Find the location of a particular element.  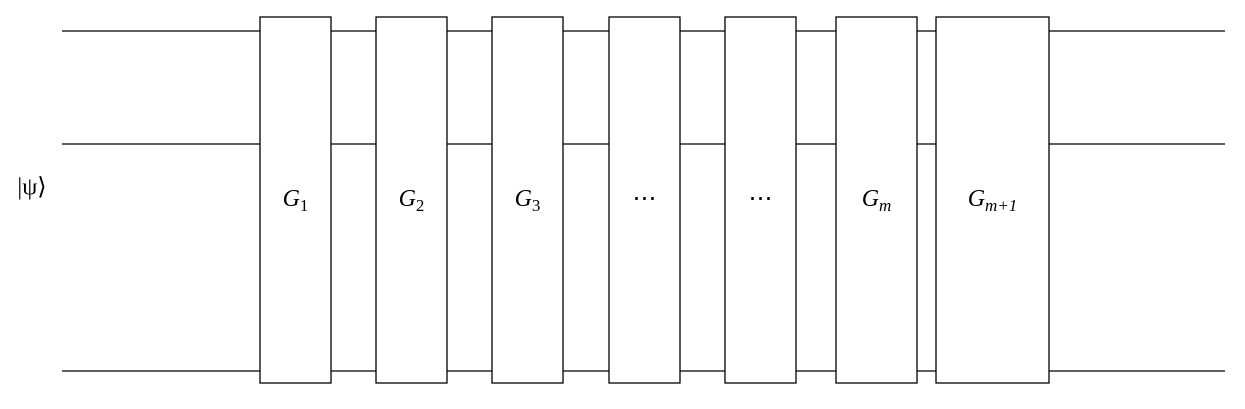

gate-subscript: m+1 is located at coordinates (1001, 205).